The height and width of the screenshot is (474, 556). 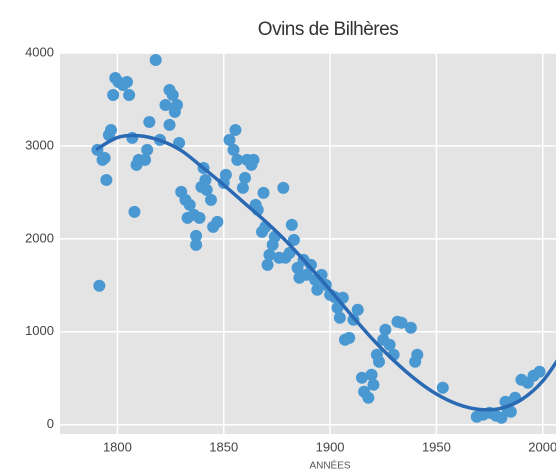 I want to click on x-tick-label: 1850, so click(x=223, y=446).